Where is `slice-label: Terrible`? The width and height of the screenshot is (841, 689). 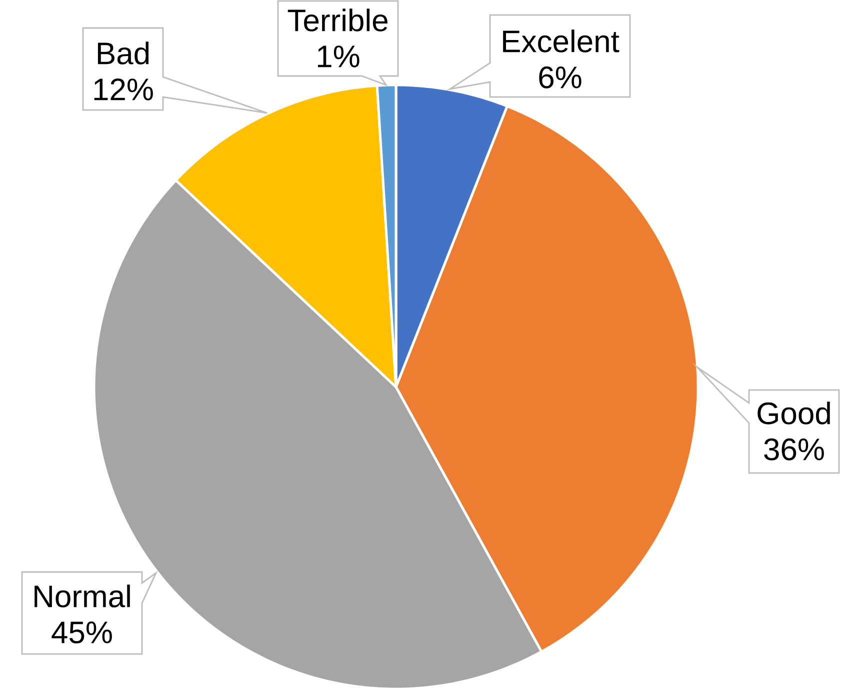 slice-label: Terrible is located at coordinates (338, 20).